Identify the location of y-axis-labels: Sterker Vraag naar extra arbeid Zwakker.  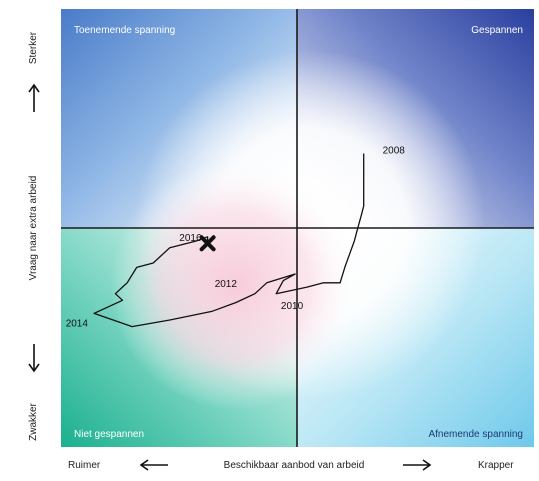
(34, 236).